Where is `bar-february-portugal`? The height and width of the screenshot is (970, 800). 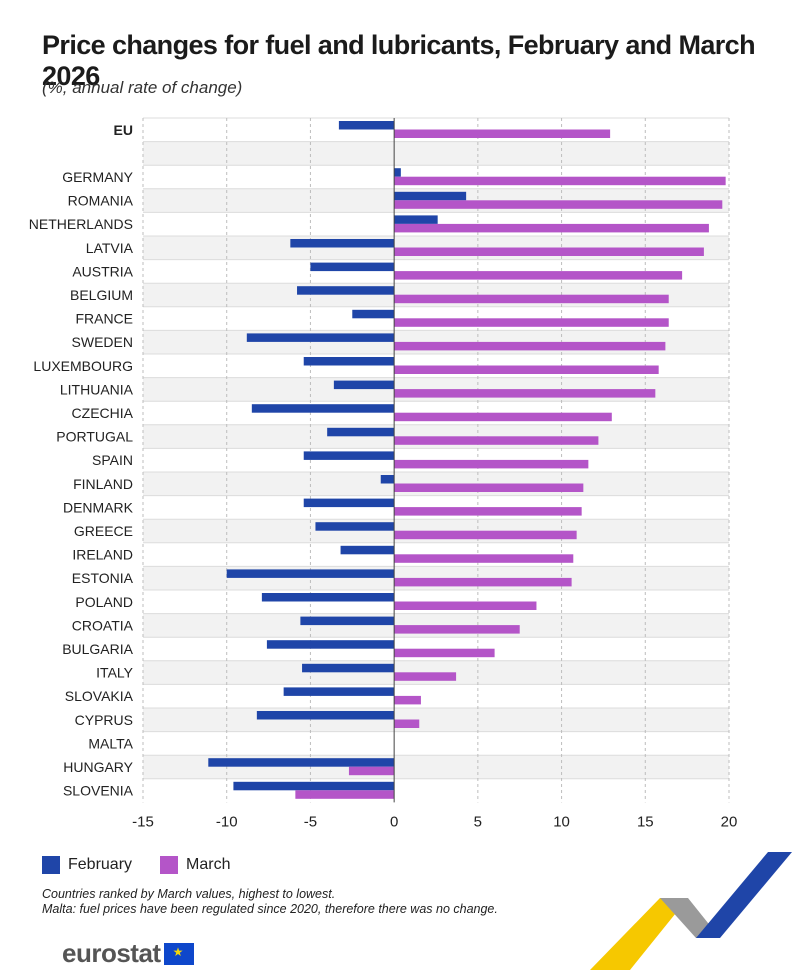
bar-february-portugal is located at coordinates (361, 432).